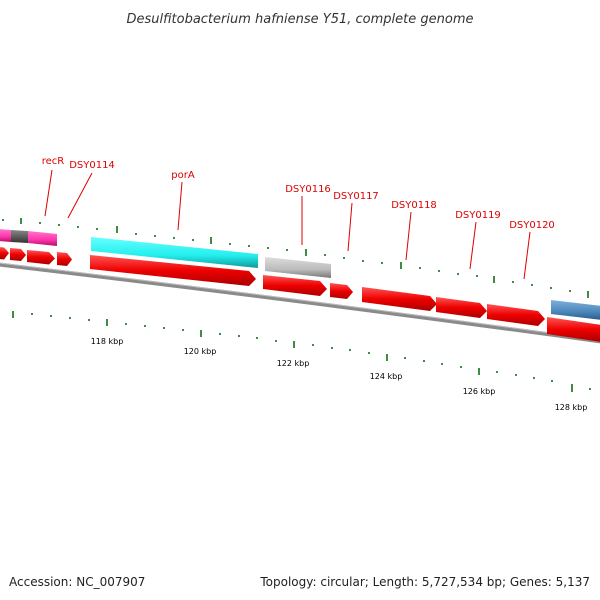 Image resolution: width=600 pixels, height=600 pixels. Describe the element at coordinates (200, 351) in the screenshot. I see `scale-label: 120 kbp` at that location.